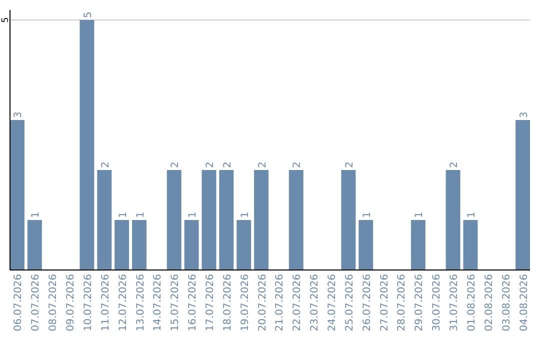  What do you see at coordinates (384, 303) in the screenshot?
I see `x-tick-label: 27.07.2026` at bounding box center [384, 303].